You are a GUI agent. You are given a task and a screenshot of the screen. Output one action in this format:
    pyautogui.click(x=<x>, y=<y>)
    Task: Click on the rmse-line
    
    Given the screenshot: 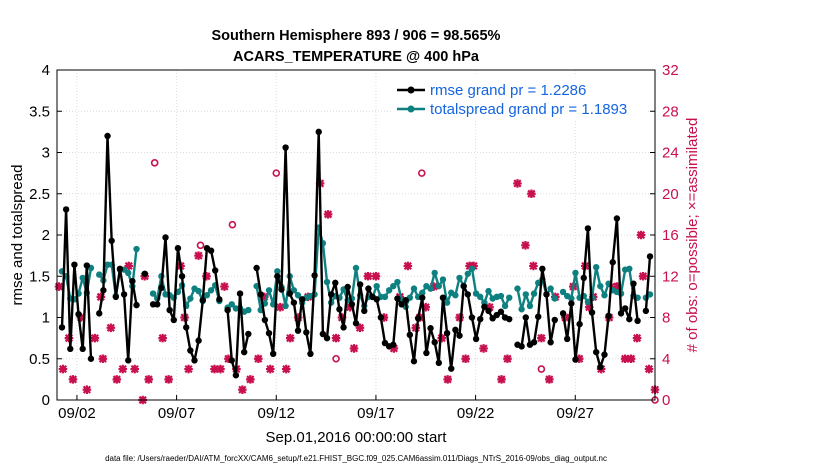 What is the action you would take?
    pyautogui.click(x=76, y=283)
    